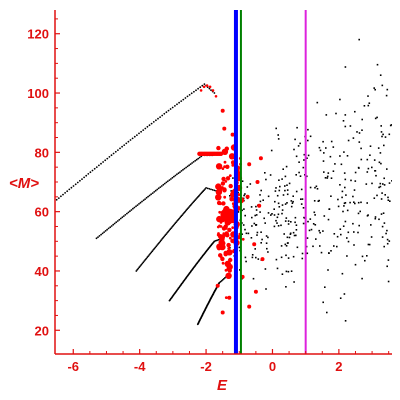 This screenshot has height=400, width=400. Describe the element at coordinates (42, 330) in the screenshot. I see `y-tick-label: 20` at that location.